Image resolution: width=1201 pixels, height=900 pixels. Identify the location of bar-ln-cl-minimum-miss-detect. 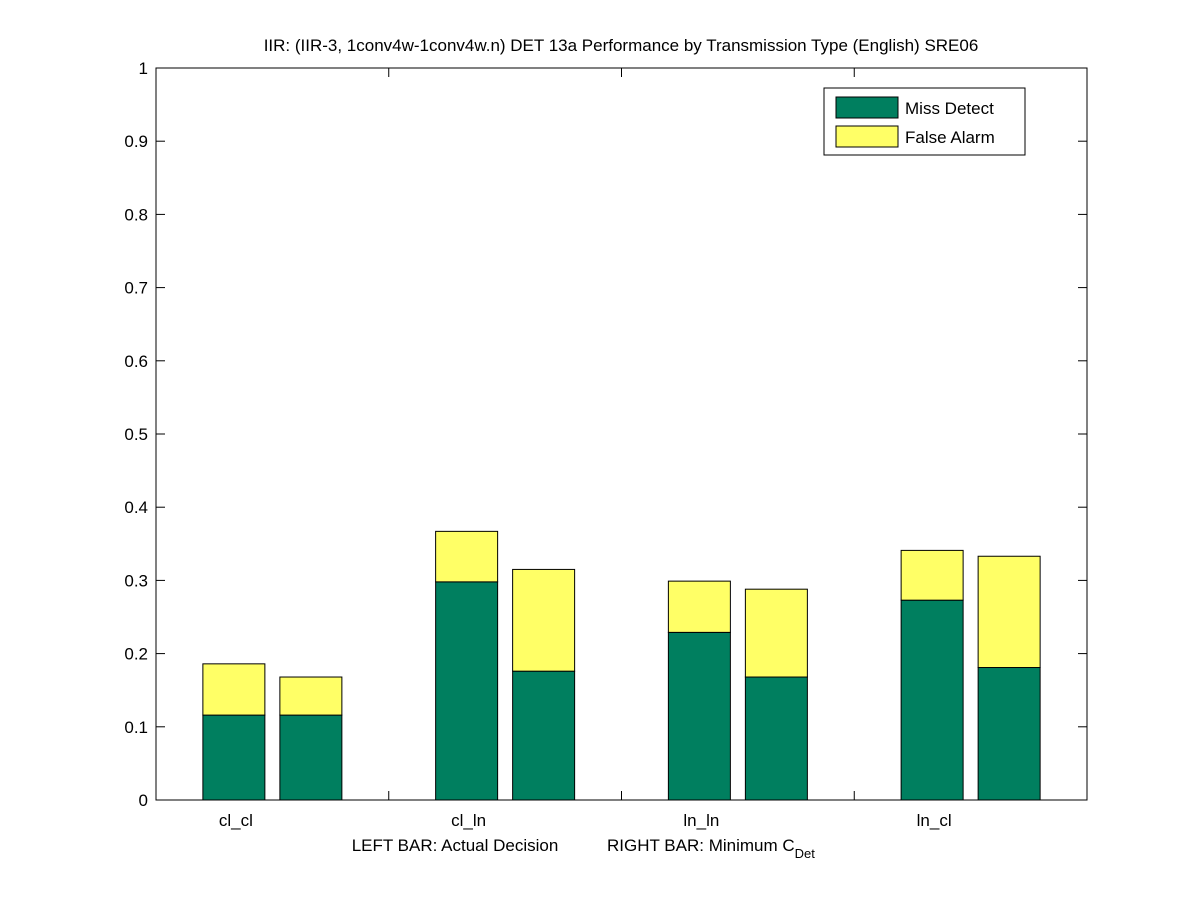
(1009, 734).